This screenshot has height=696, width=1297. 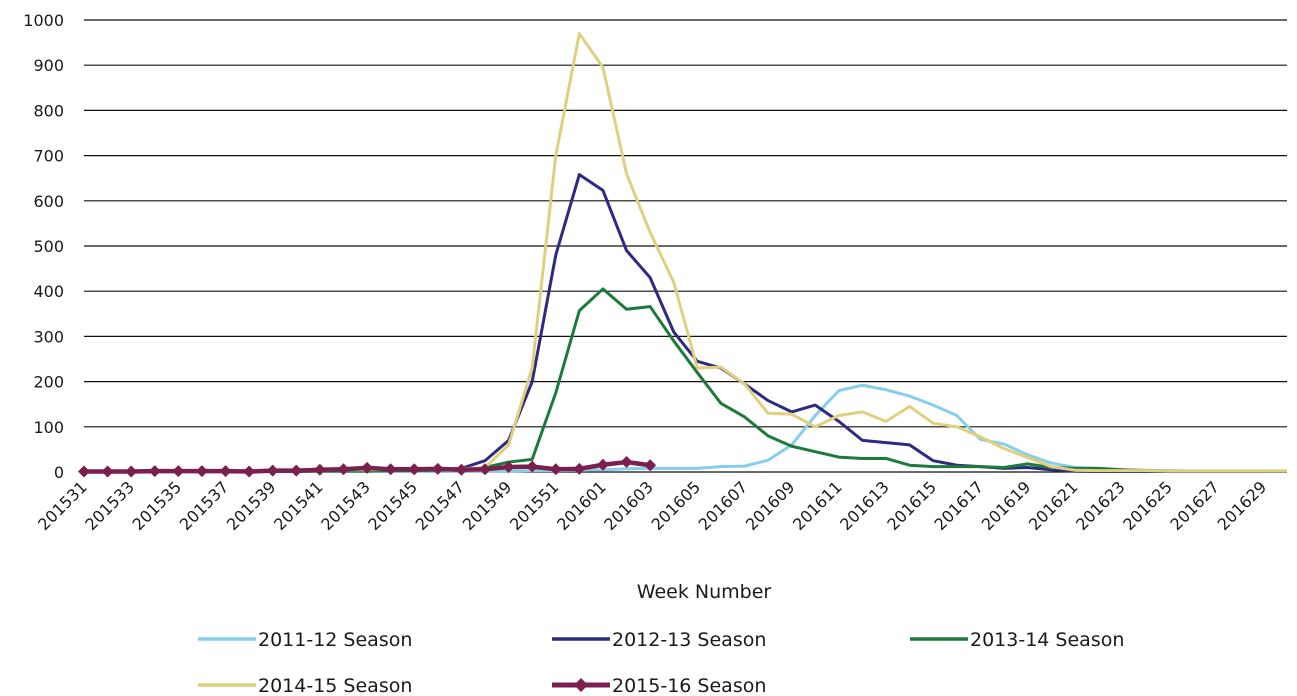 What do you see at coordinates (345, 505) in the screenshot?
I see `x-tick-label: 201543` at bounding box center [345, 505].